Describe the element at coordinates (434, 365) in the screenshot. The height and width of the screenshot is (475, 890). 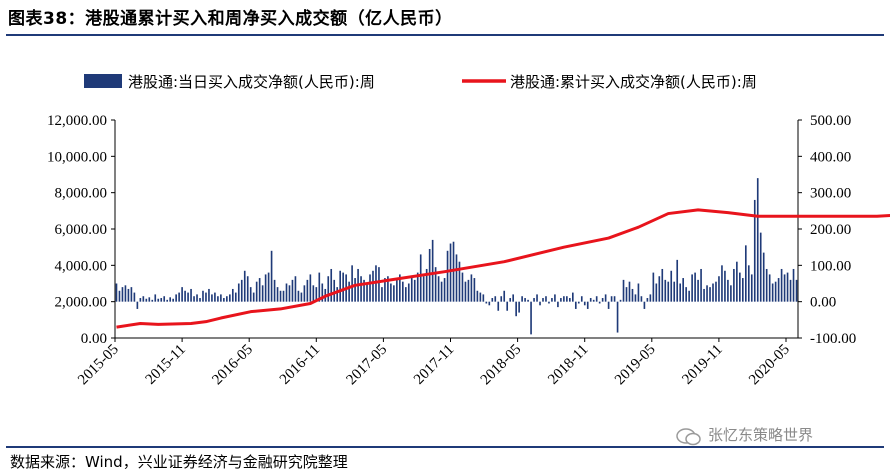
I see `x-tick-label: 2017-11` at that location.